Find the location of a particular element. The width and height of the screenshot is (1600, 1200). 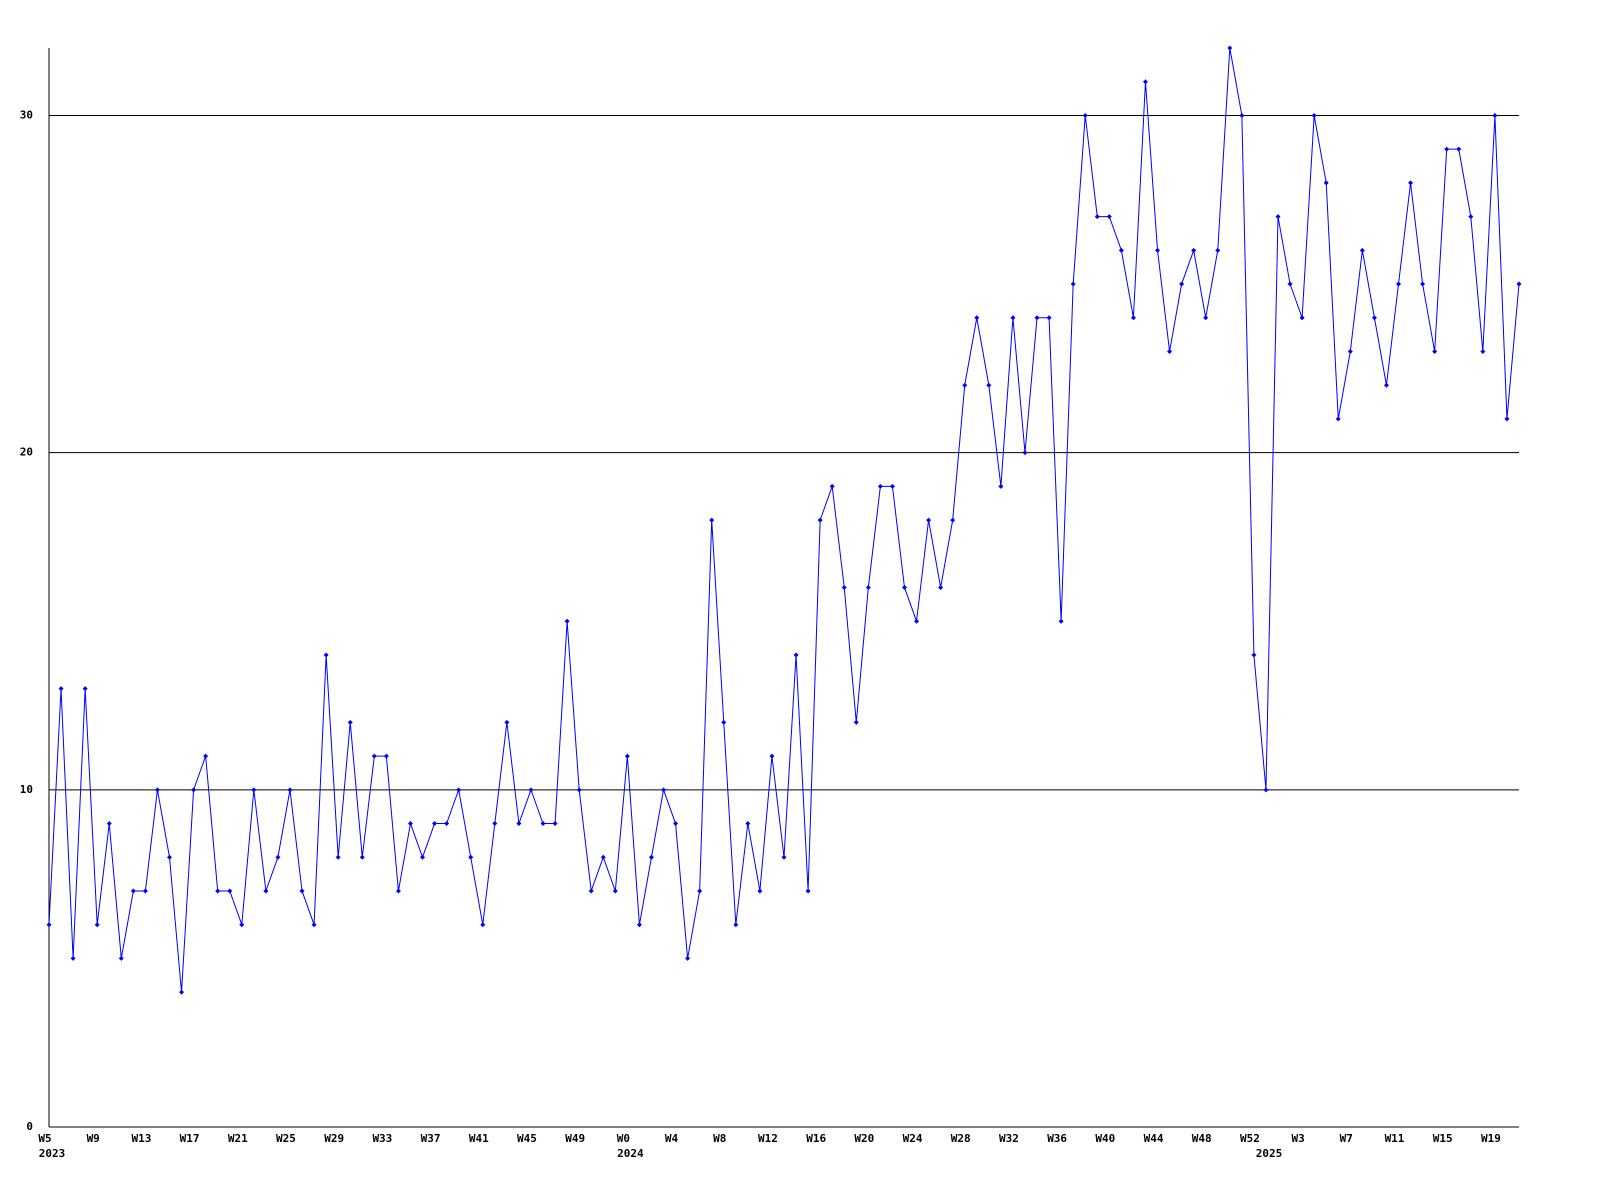

y-tick-label: 0 is located at coordinates (29, 1126).